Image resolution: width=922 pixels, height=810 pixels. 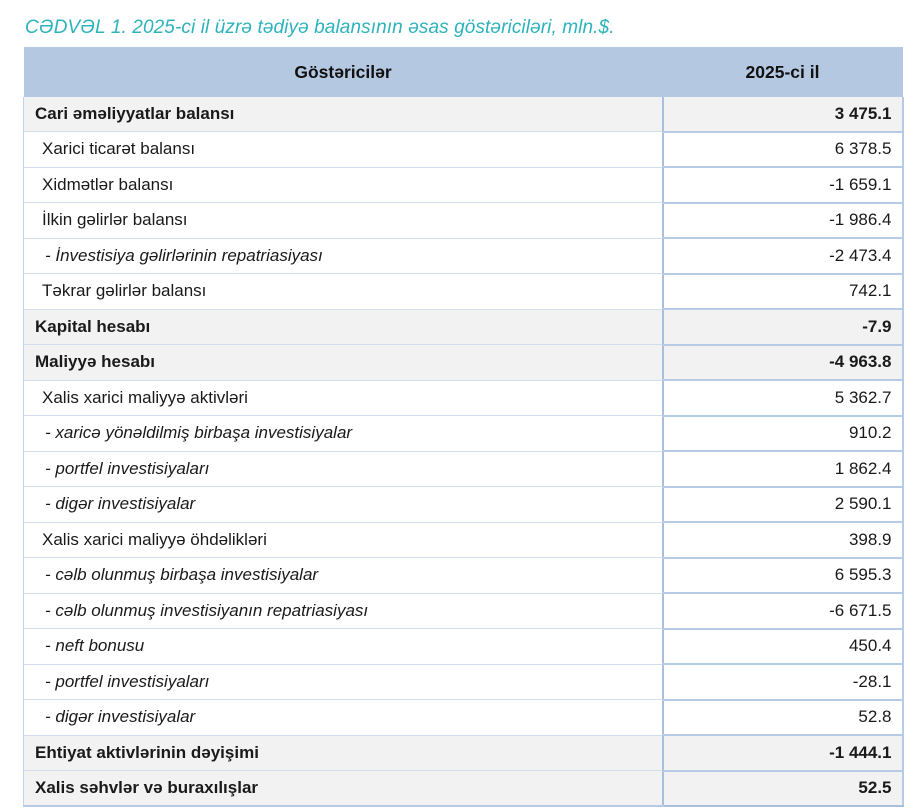 I want to click on table-row: İlkin gəlirlər balansı -1 986.4, so click(x=463, y=220).